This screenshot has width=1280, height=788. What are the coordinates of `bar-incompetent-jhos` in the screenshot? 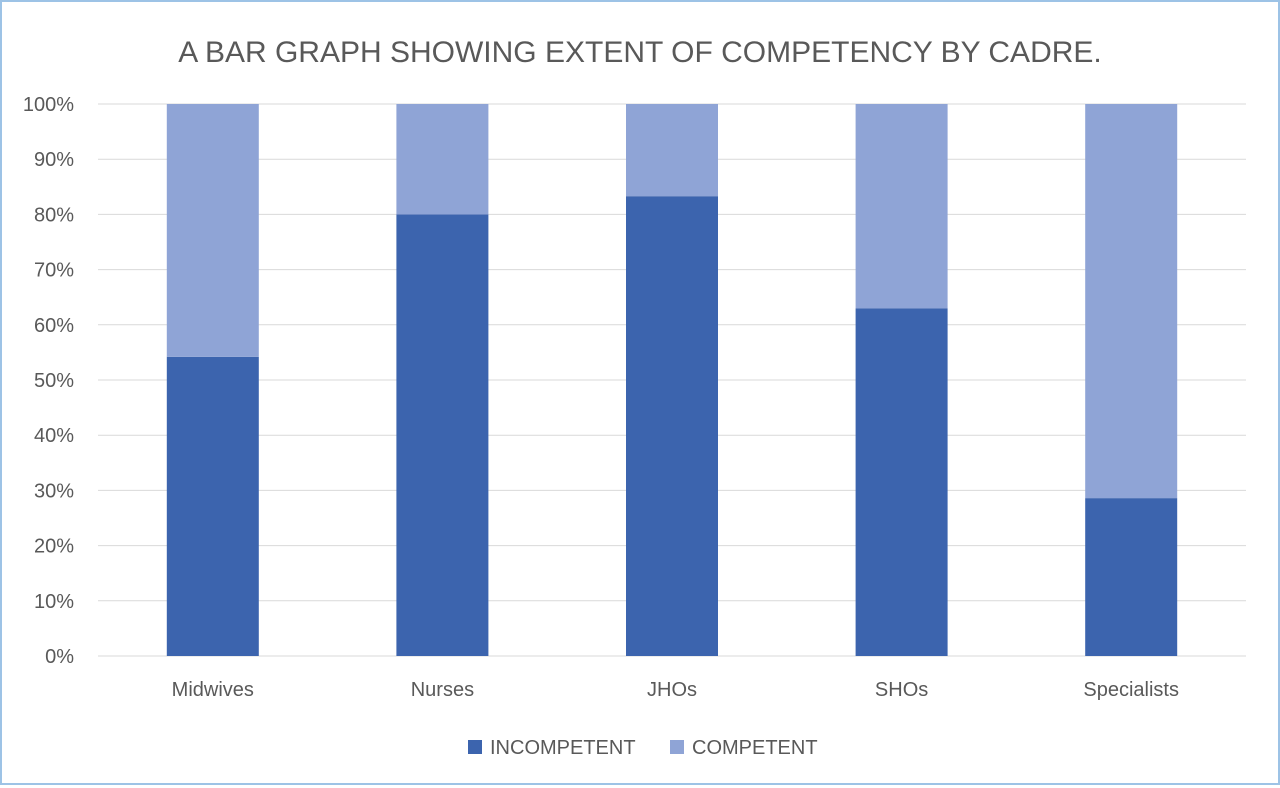 It's located at (672, 426).